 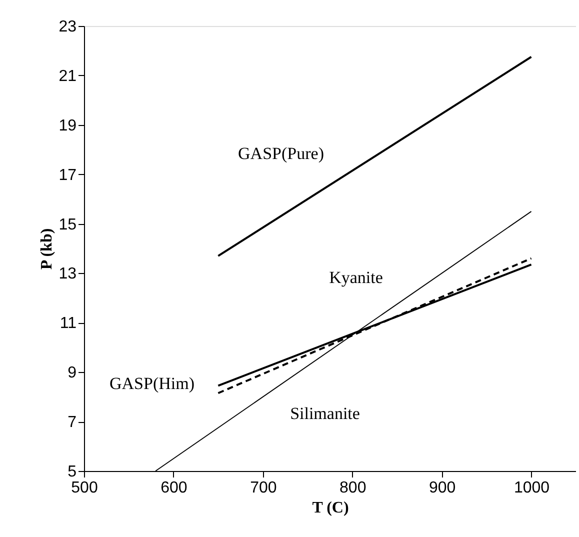 What do you see at coordinates (67, 274) in the screenshot?
I see `y-tick-label: 13` at bounding box center [67, 274].